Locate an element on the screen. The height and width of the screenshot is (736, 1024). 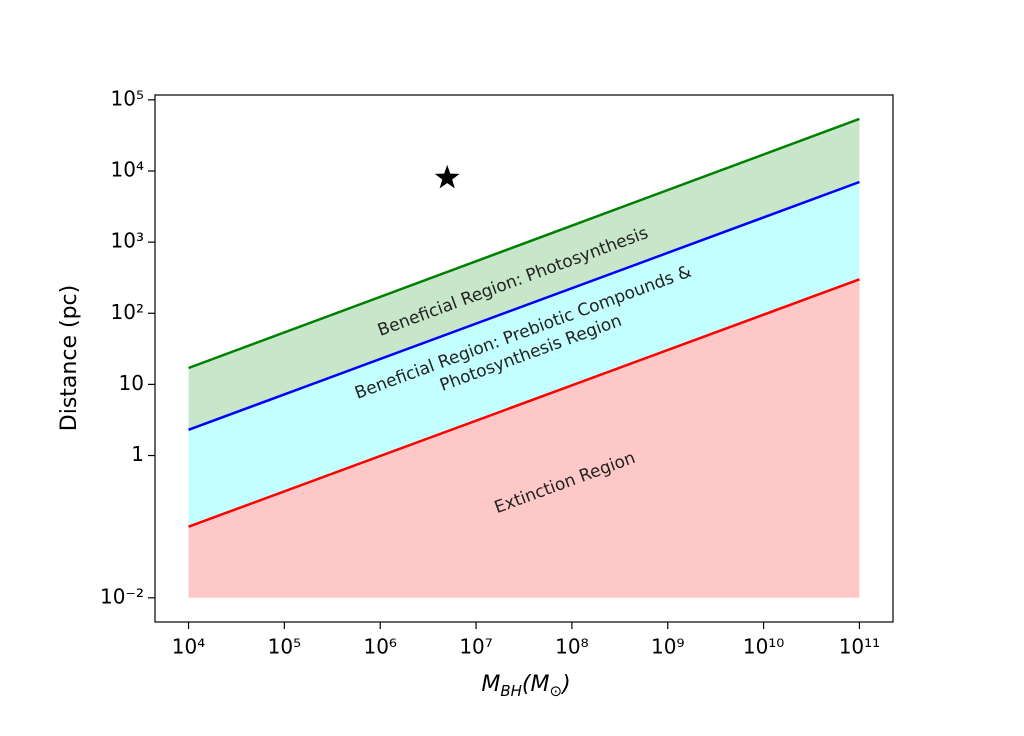
x-tick-label: 10¹¹ is located at coordinates (859, 647).